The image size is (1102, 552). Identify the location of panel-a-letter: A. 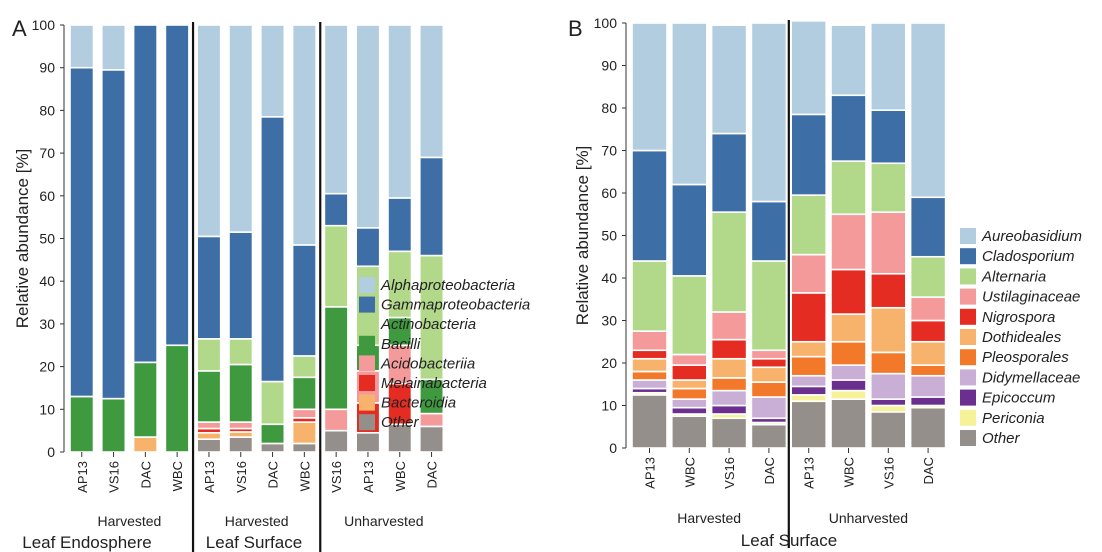
(19, 28).